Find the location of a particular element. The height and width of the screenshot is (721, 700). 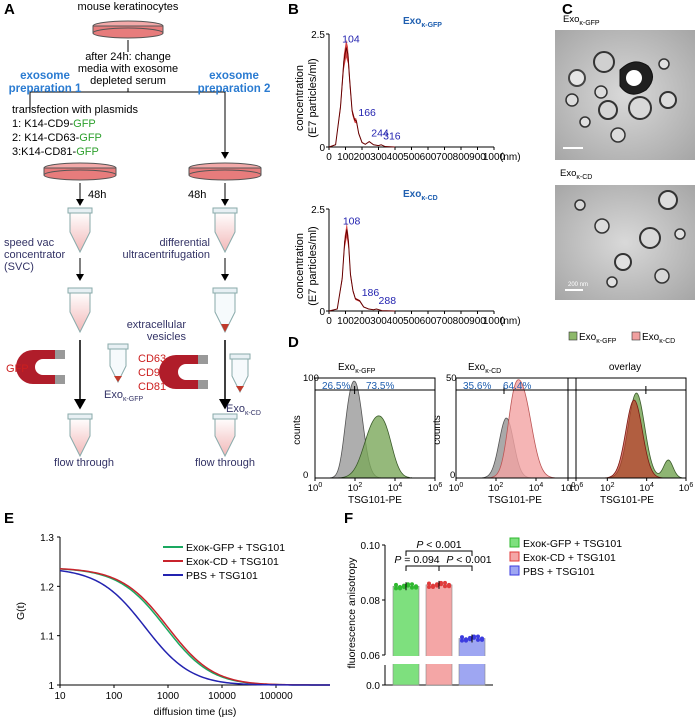

prep1-line2: preparation 1 is located at coordinates (45, 89).